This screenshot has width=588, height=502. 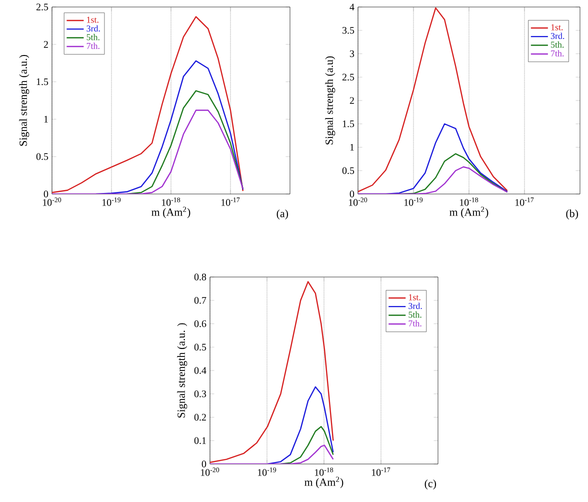 What do you see at coordinates (200, 417) in the screenshot?
I see `y-tick-label: 0.2` at bounding box center [200, 417].